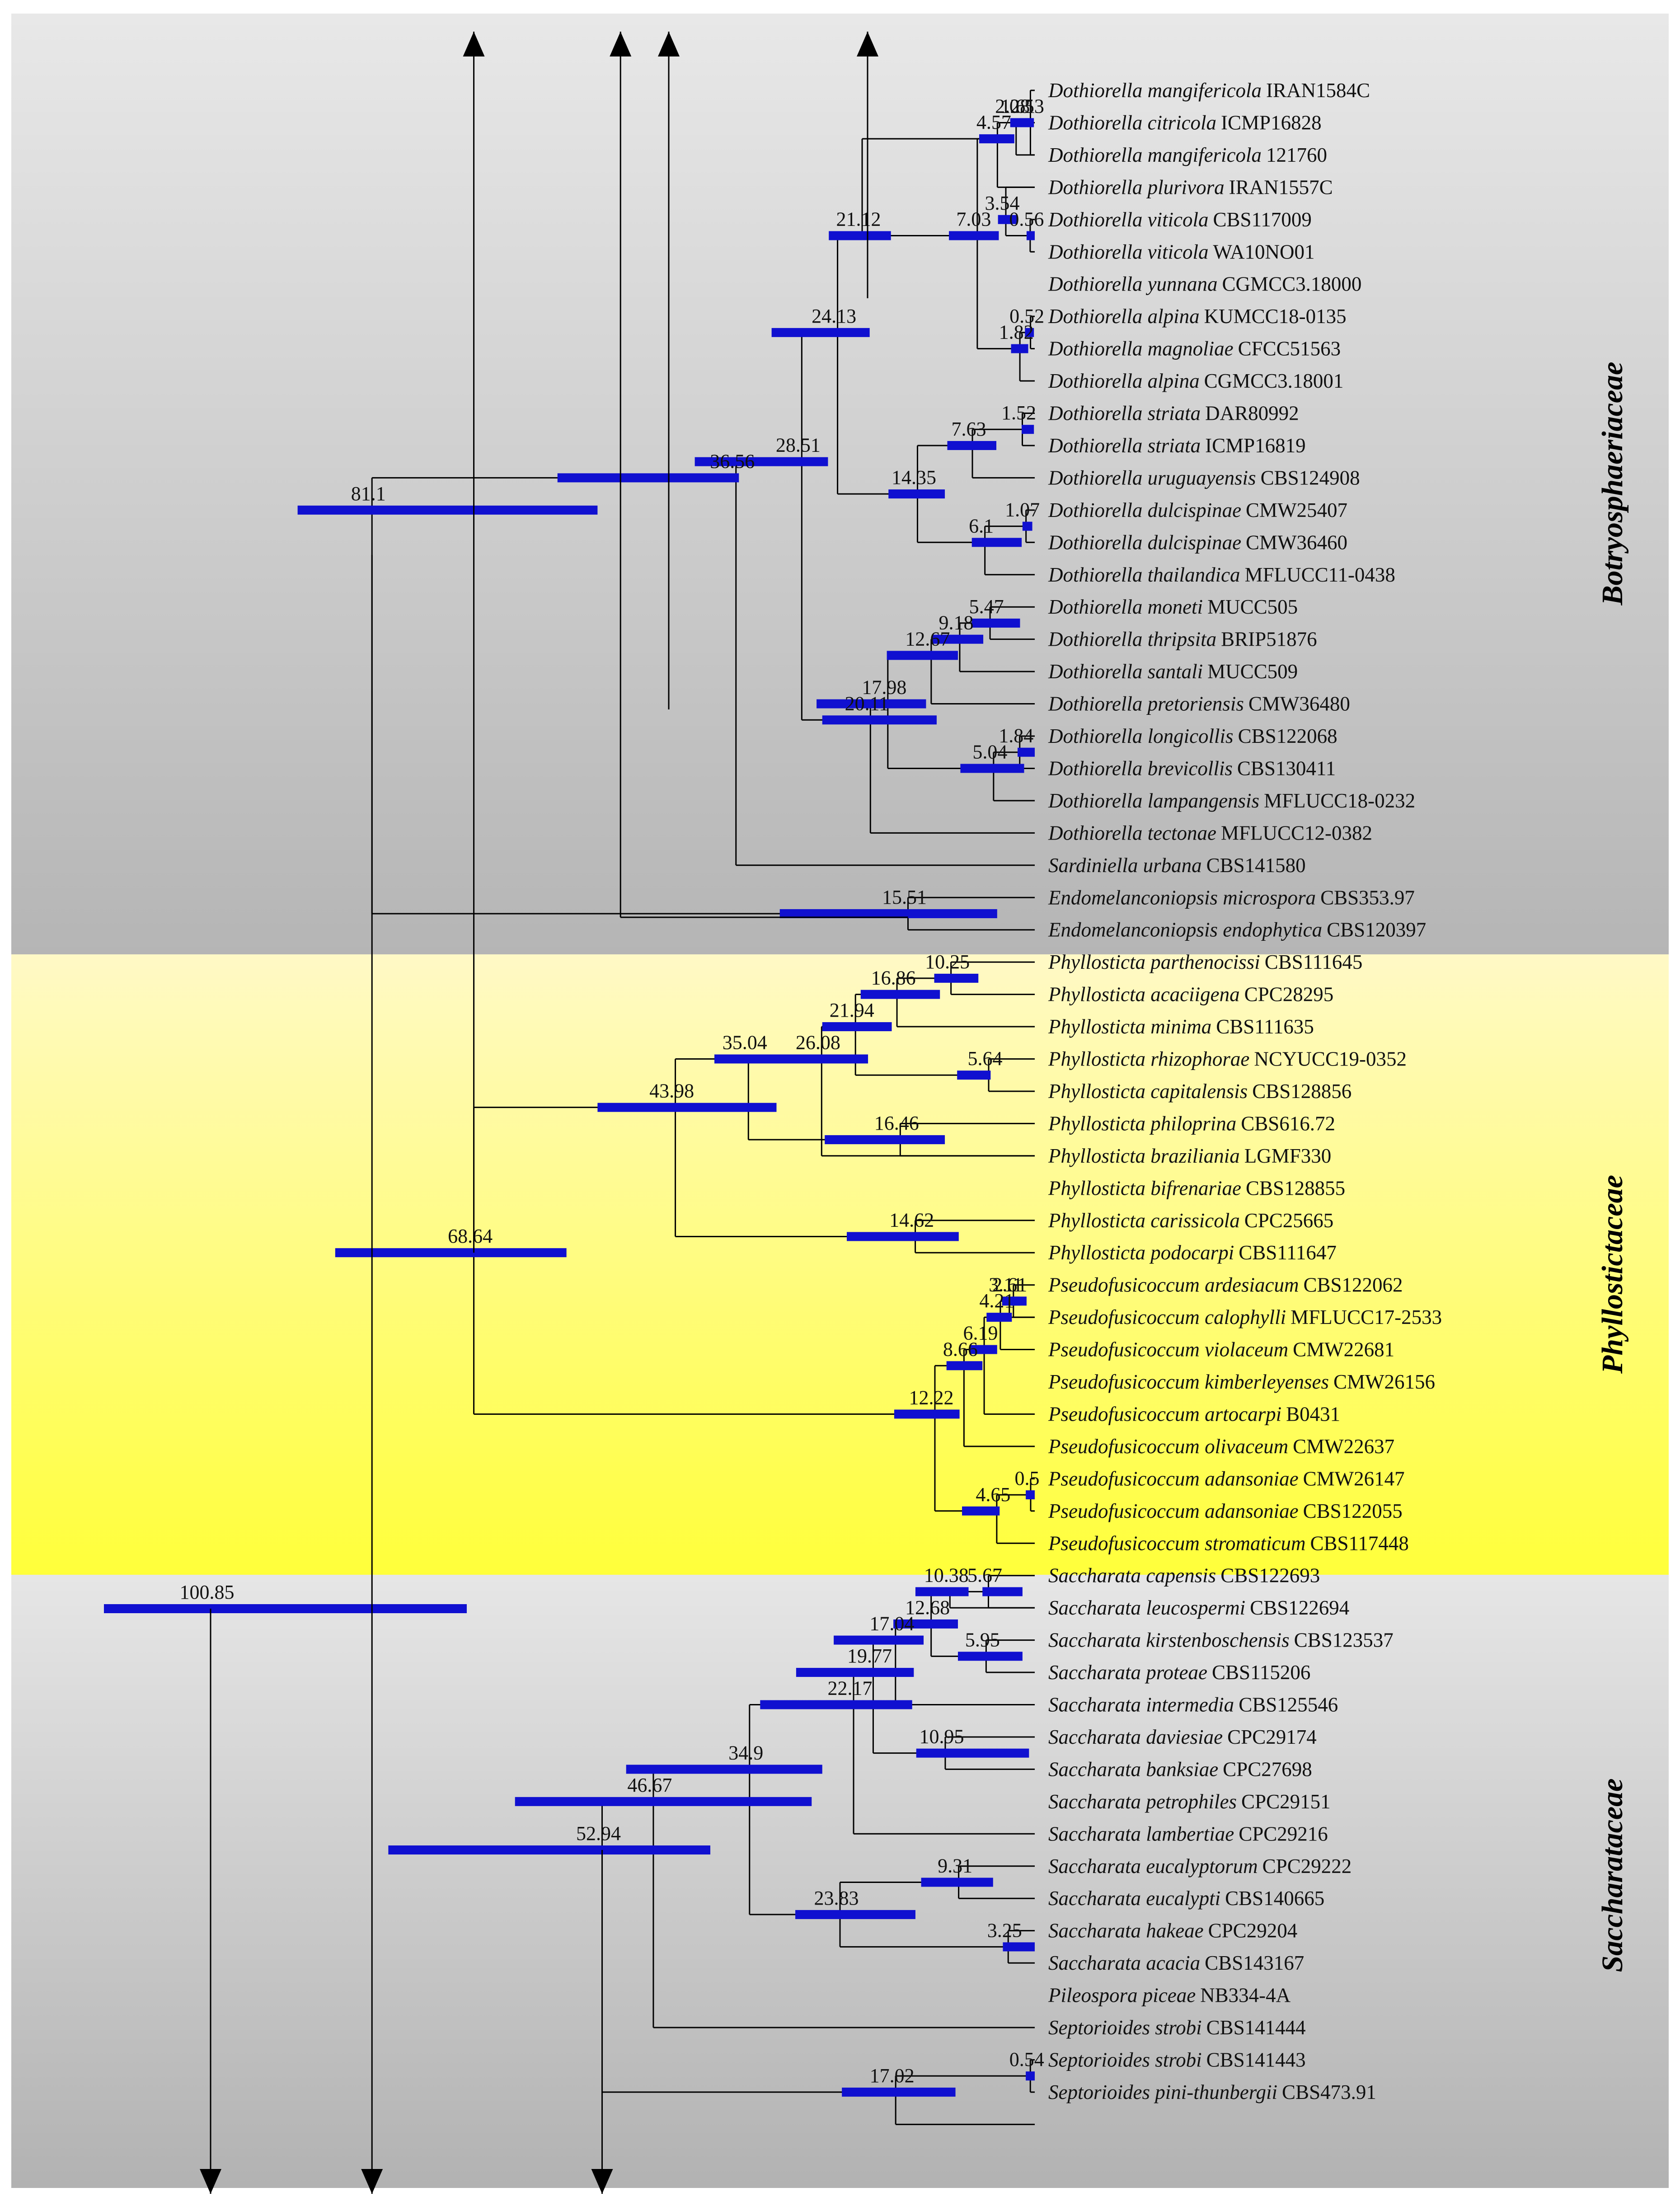 Image resolution: width=1680 pixels, height=2197 pixels. I want to click on tip-label: Dothiorella viticola WA10NO01, so click(1181, 252).